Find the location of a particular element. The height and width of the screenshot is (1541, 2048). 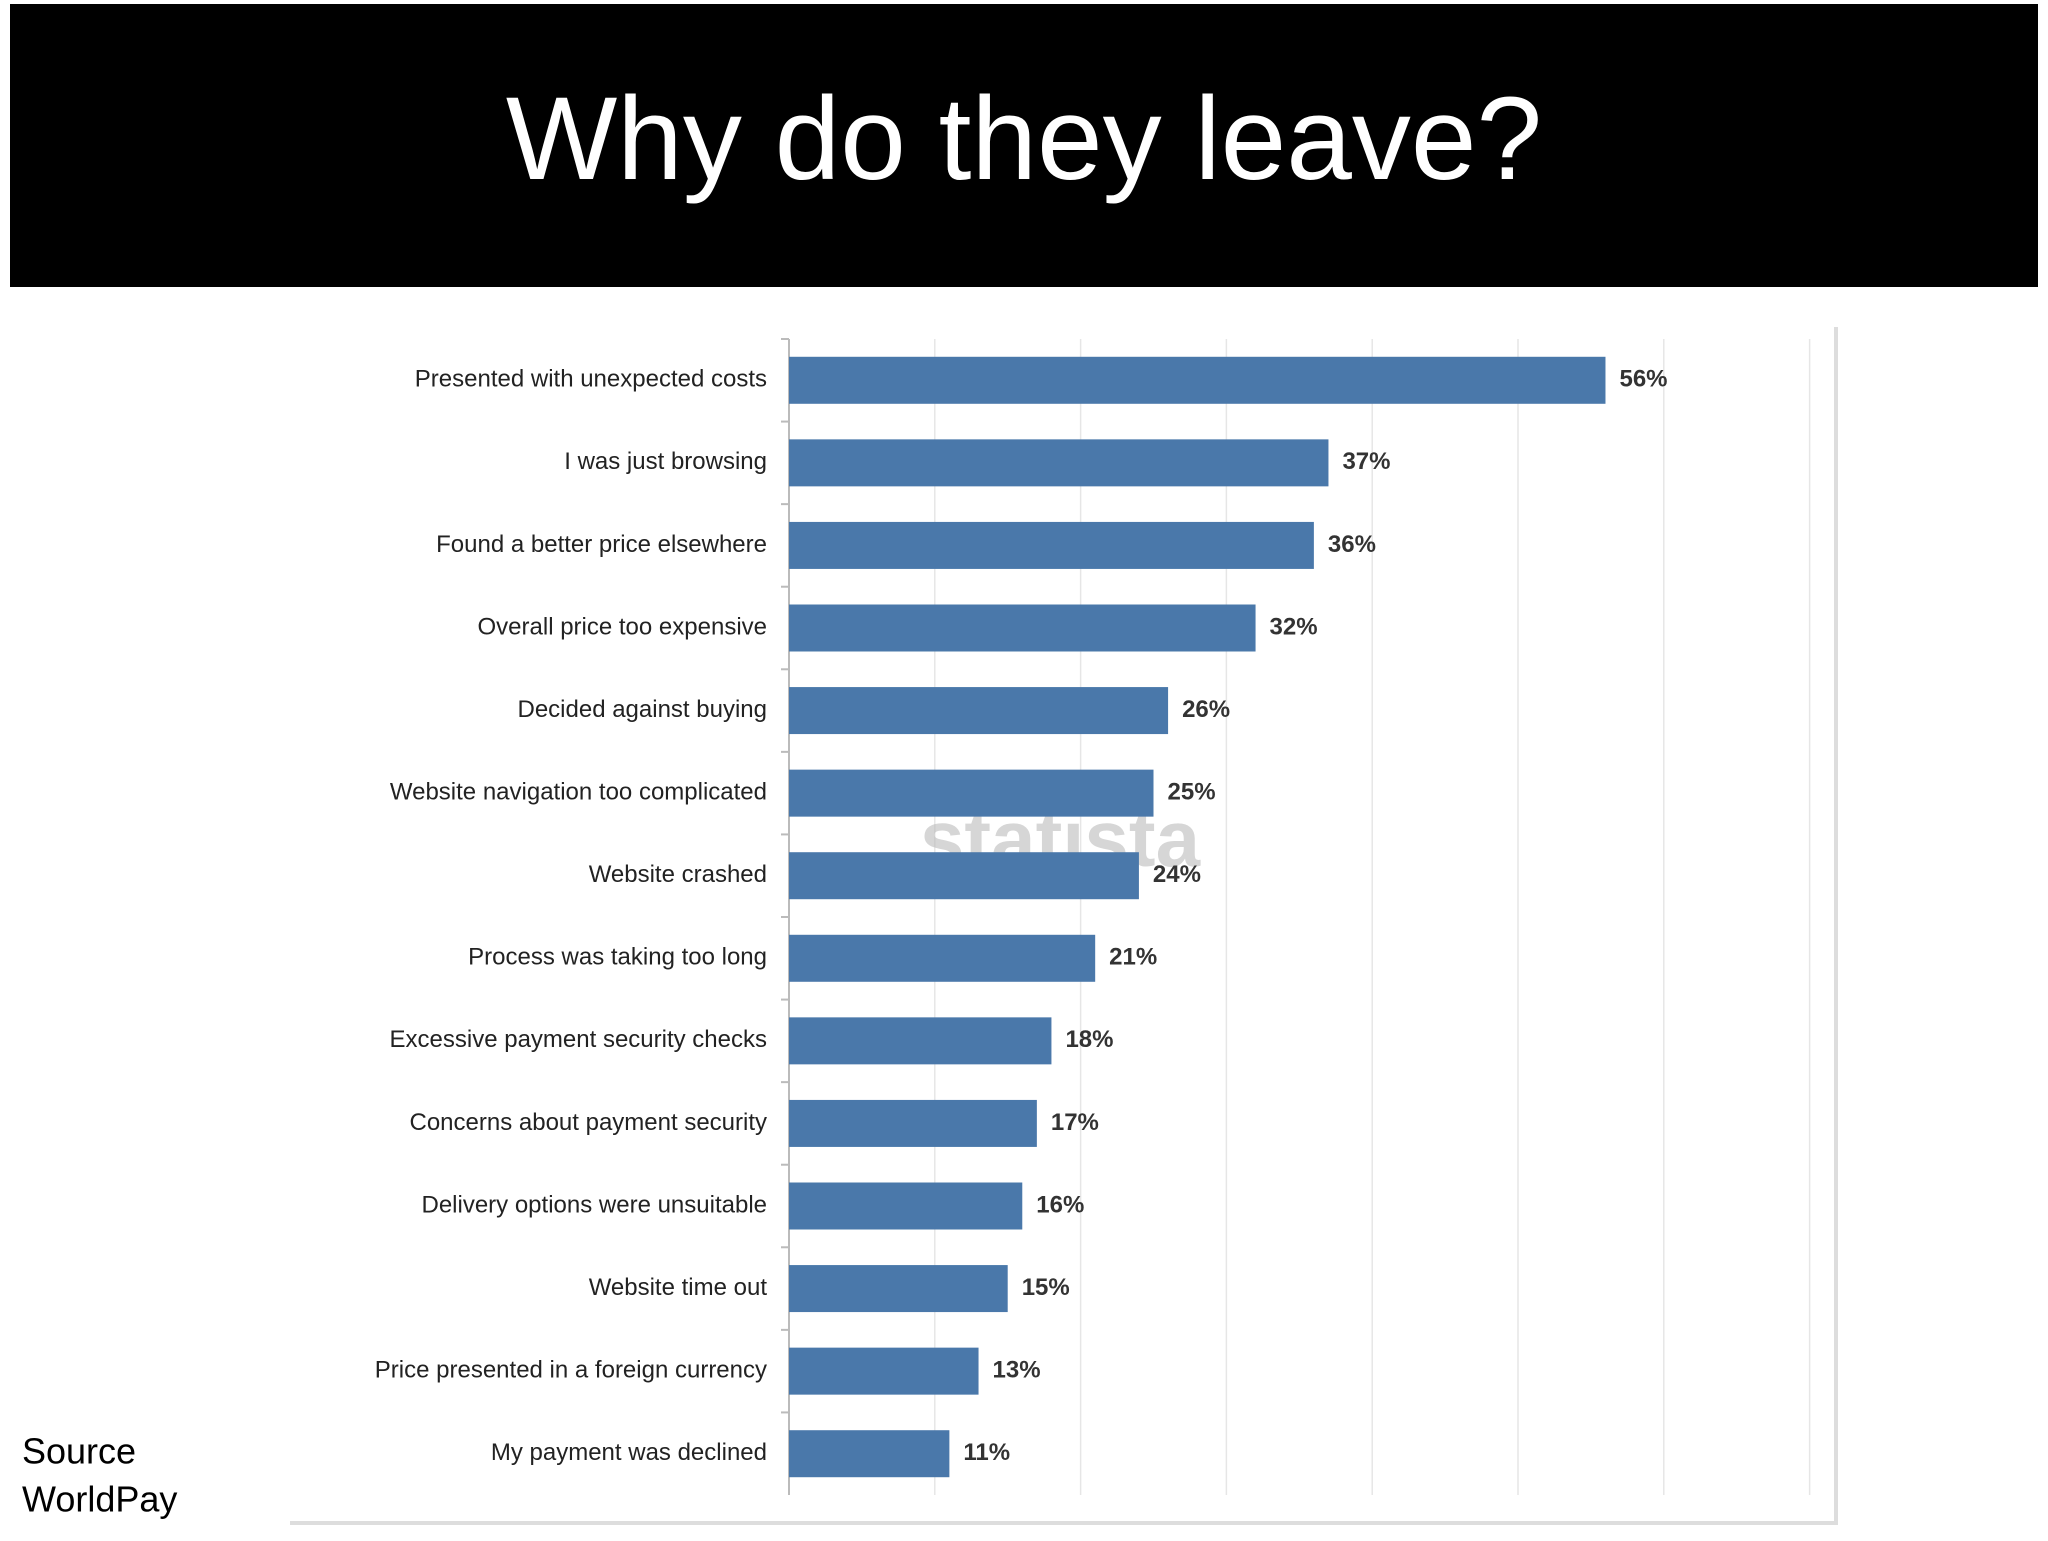

source-name: WorldPay is located at coordinates (99, 1499).